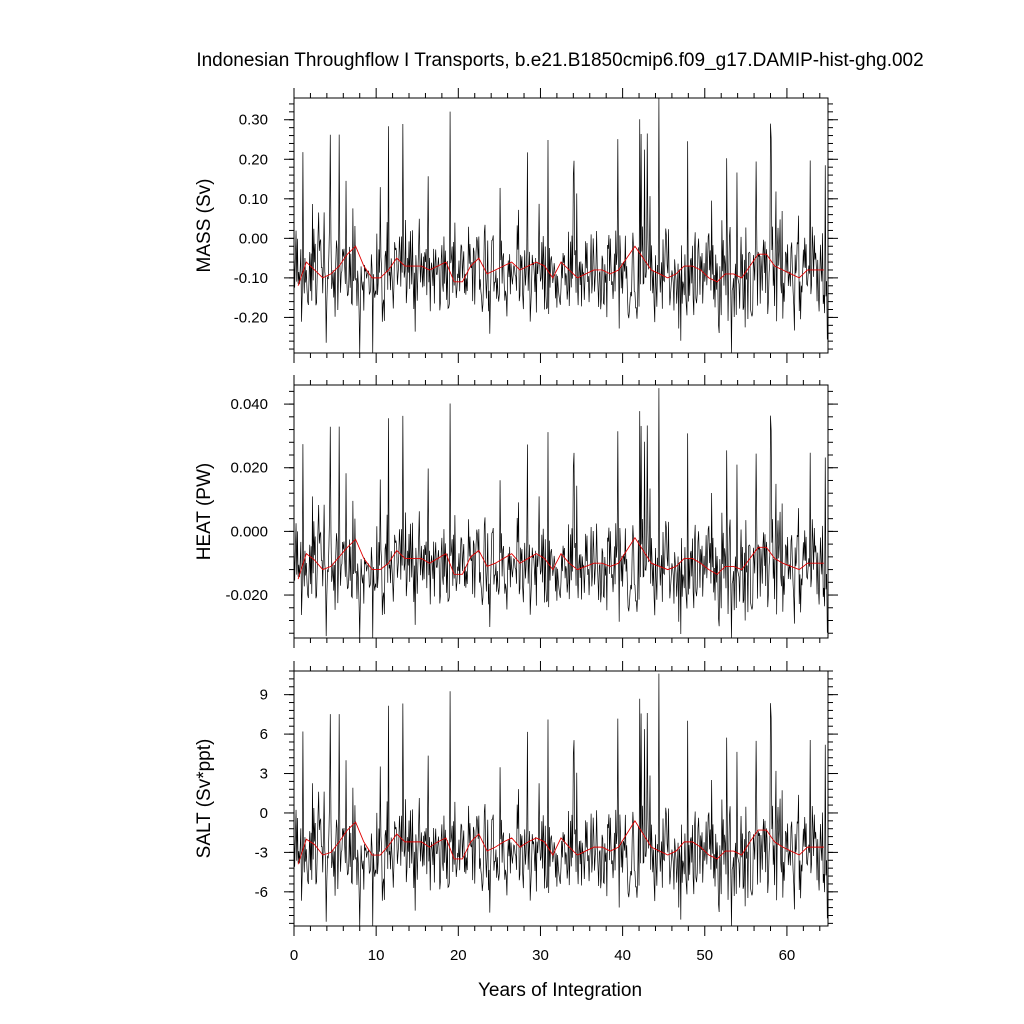 The image size is (1024, 1024). I want to click on y-tick-label-mass: 0.00, so click(253, 238).